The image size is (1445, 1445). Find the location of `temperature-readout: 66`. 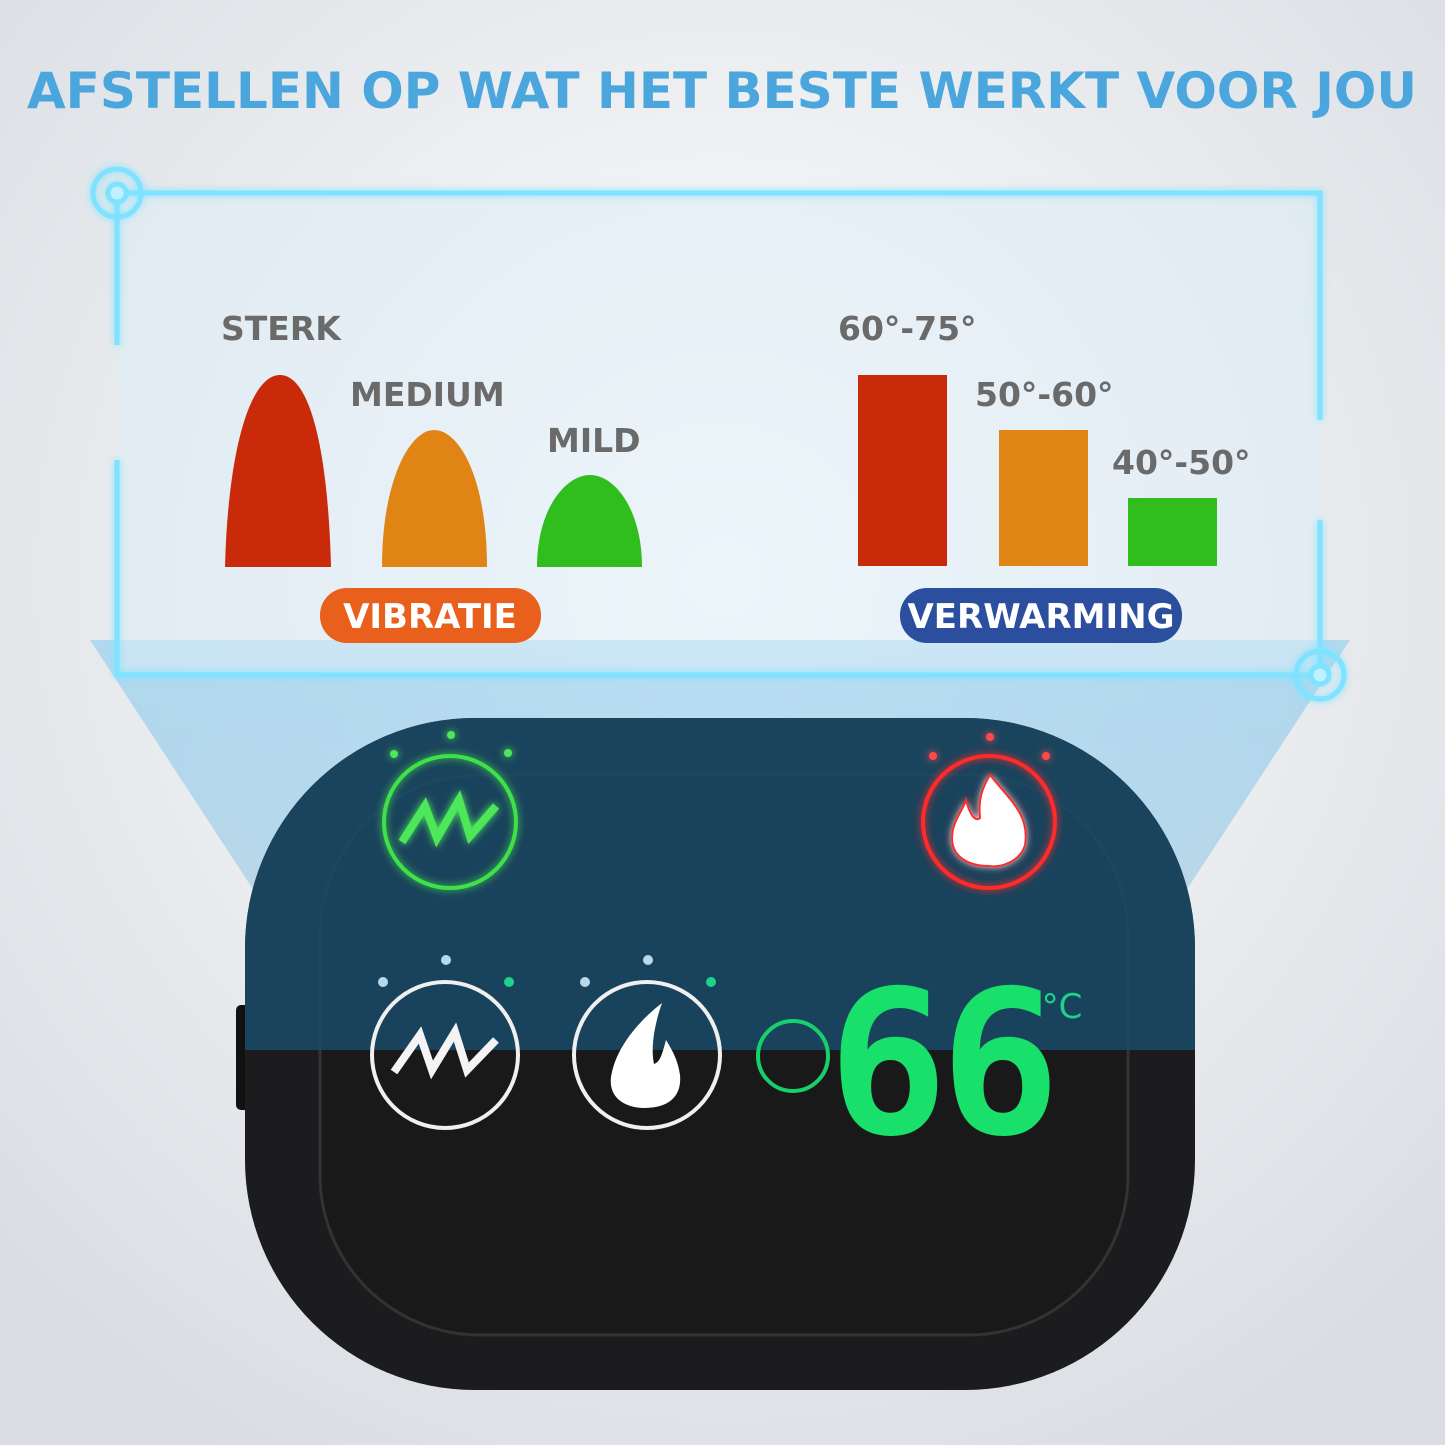

temperature-readout: 66 is located at coordinates (940, 1064).